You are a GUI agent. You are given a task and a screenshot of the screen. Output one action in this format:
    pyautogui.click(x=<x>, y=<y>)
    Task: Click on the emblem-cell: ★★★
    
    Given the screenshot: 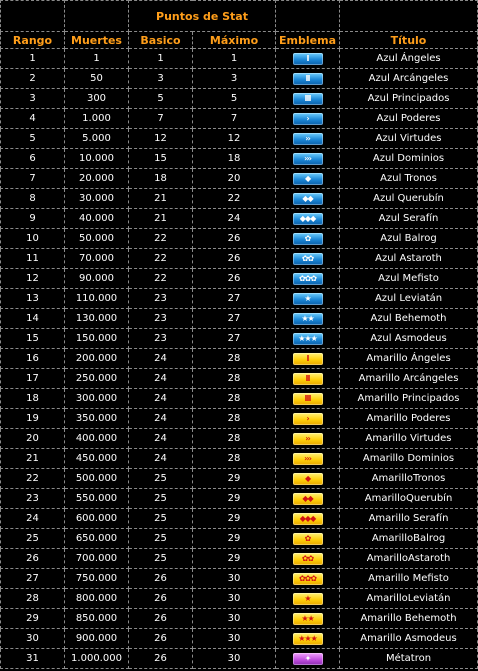 What is the action you would take?
    pyautogui.click(x=308, y=338)
    